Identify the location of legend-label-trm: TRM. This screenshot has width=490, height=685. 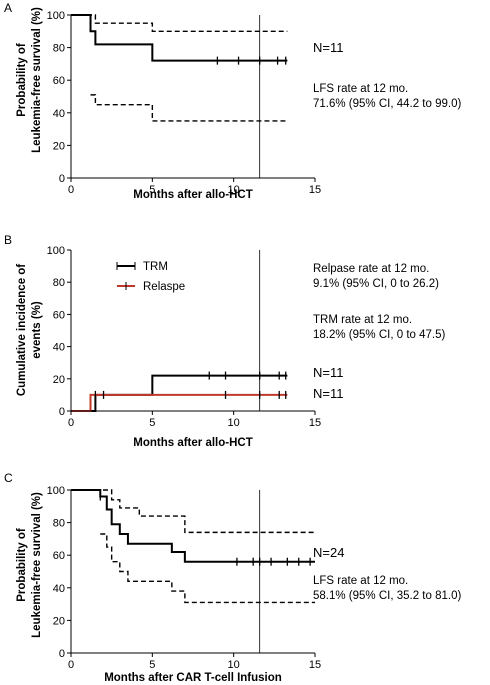
(155, 267).